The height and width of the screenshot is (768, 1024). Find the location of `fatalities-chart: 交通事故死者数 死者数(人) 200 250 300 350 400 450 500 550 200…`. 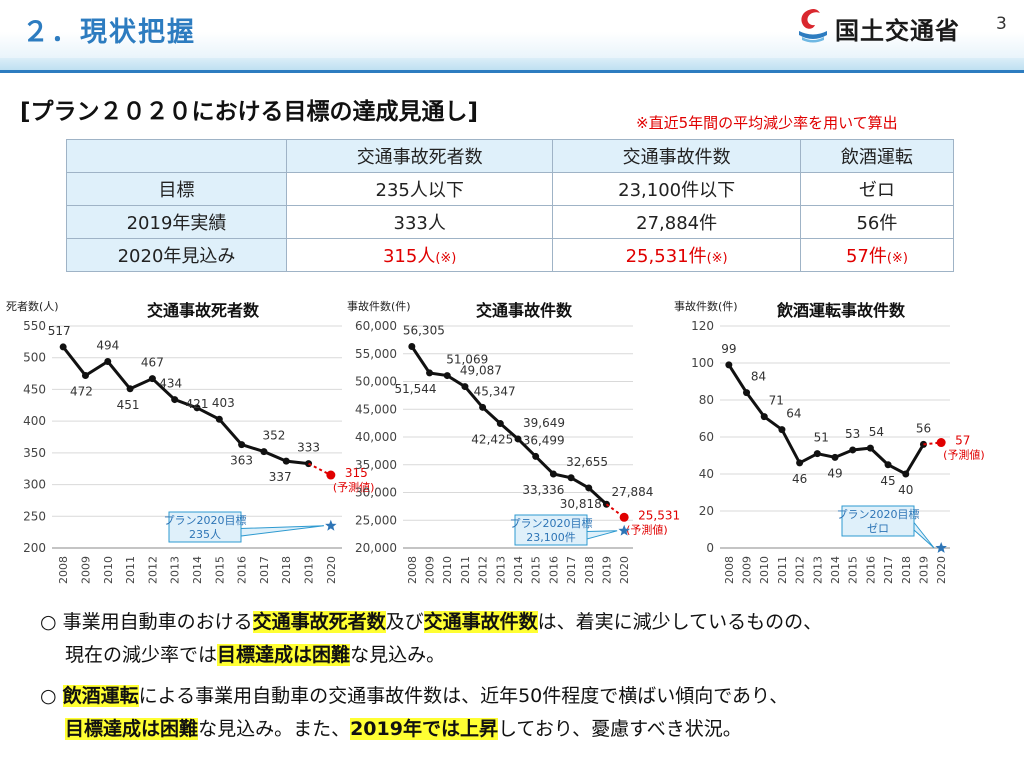

fatalities-chart: 交通事故死者数 死者数(人) 200 250 300 350 400 450 500 550 200… is located at coordinates (190, 442).